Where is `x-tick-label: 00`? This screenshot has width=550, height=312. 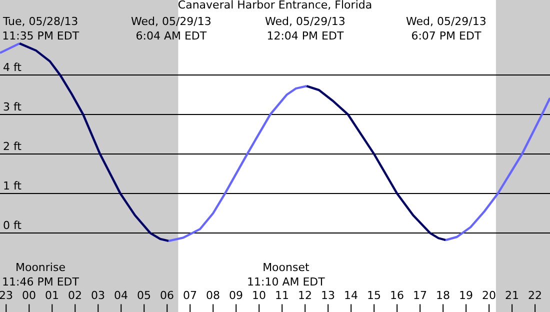
x-tick-label: 00 is located at coordinates (29, 295).